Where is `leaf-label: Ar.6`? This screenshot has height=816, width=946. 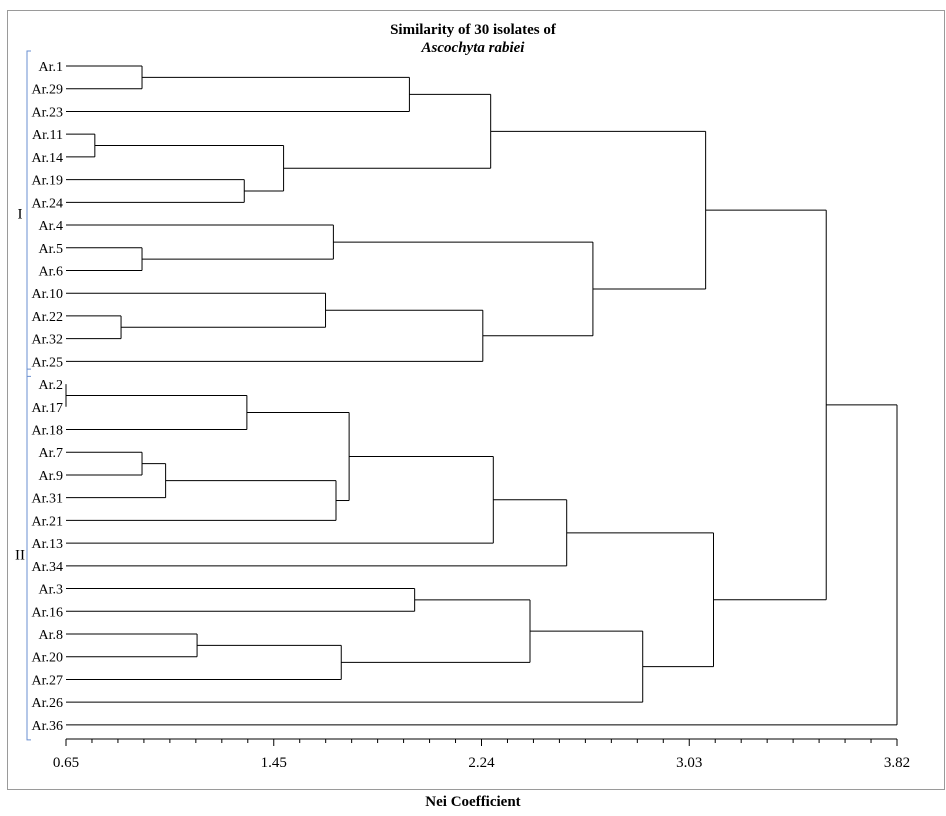 leaf-label: Ar.6 is located at coordinates (51, 271).